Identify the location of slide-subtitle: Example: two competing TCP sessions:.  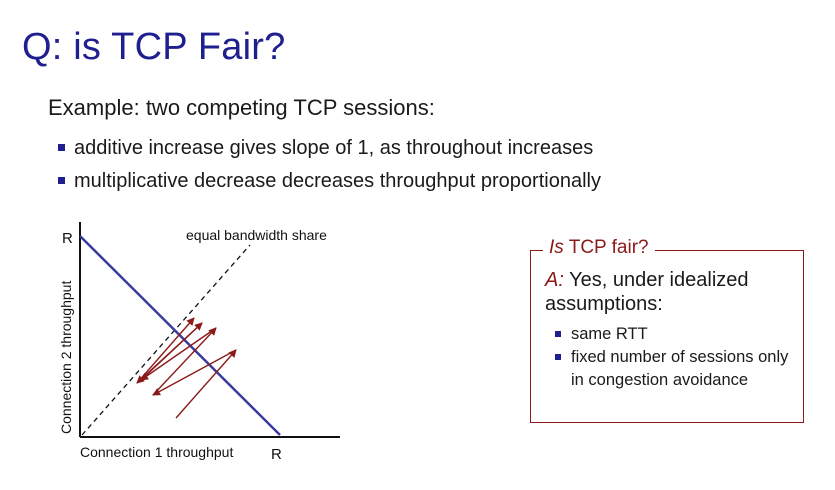
(241, 107).